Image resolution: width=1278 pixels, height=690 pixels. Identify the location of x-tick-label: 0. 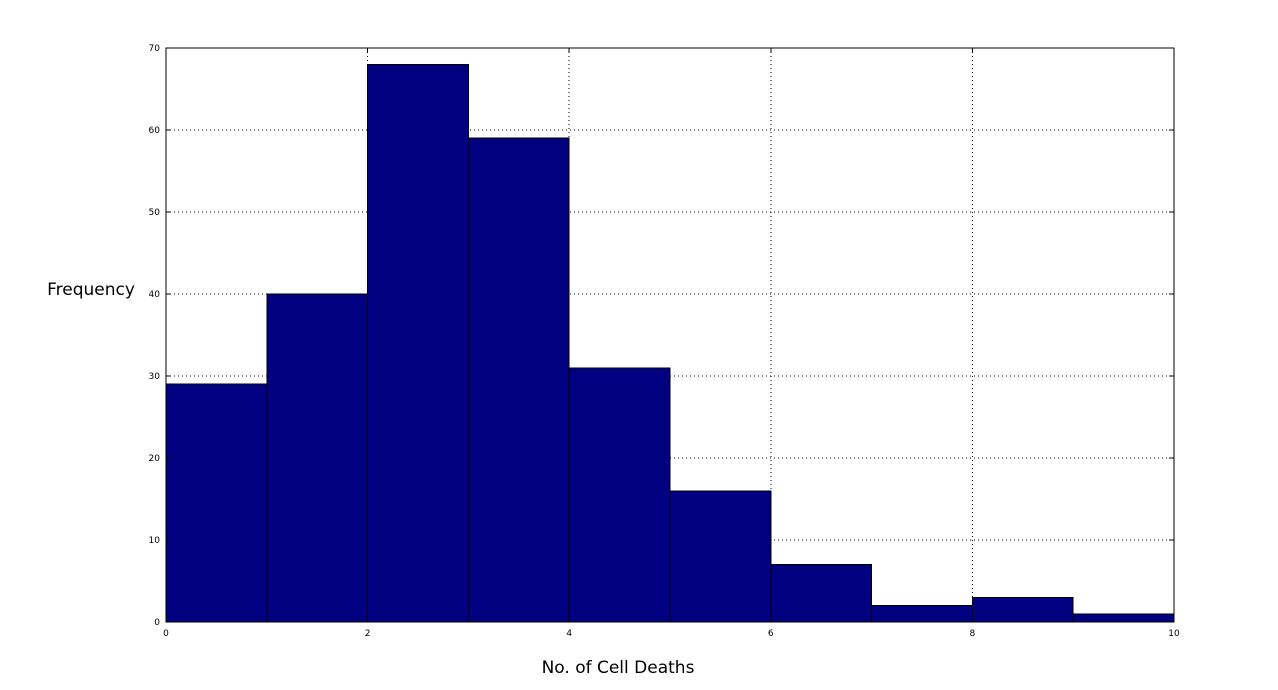
(166, 634).